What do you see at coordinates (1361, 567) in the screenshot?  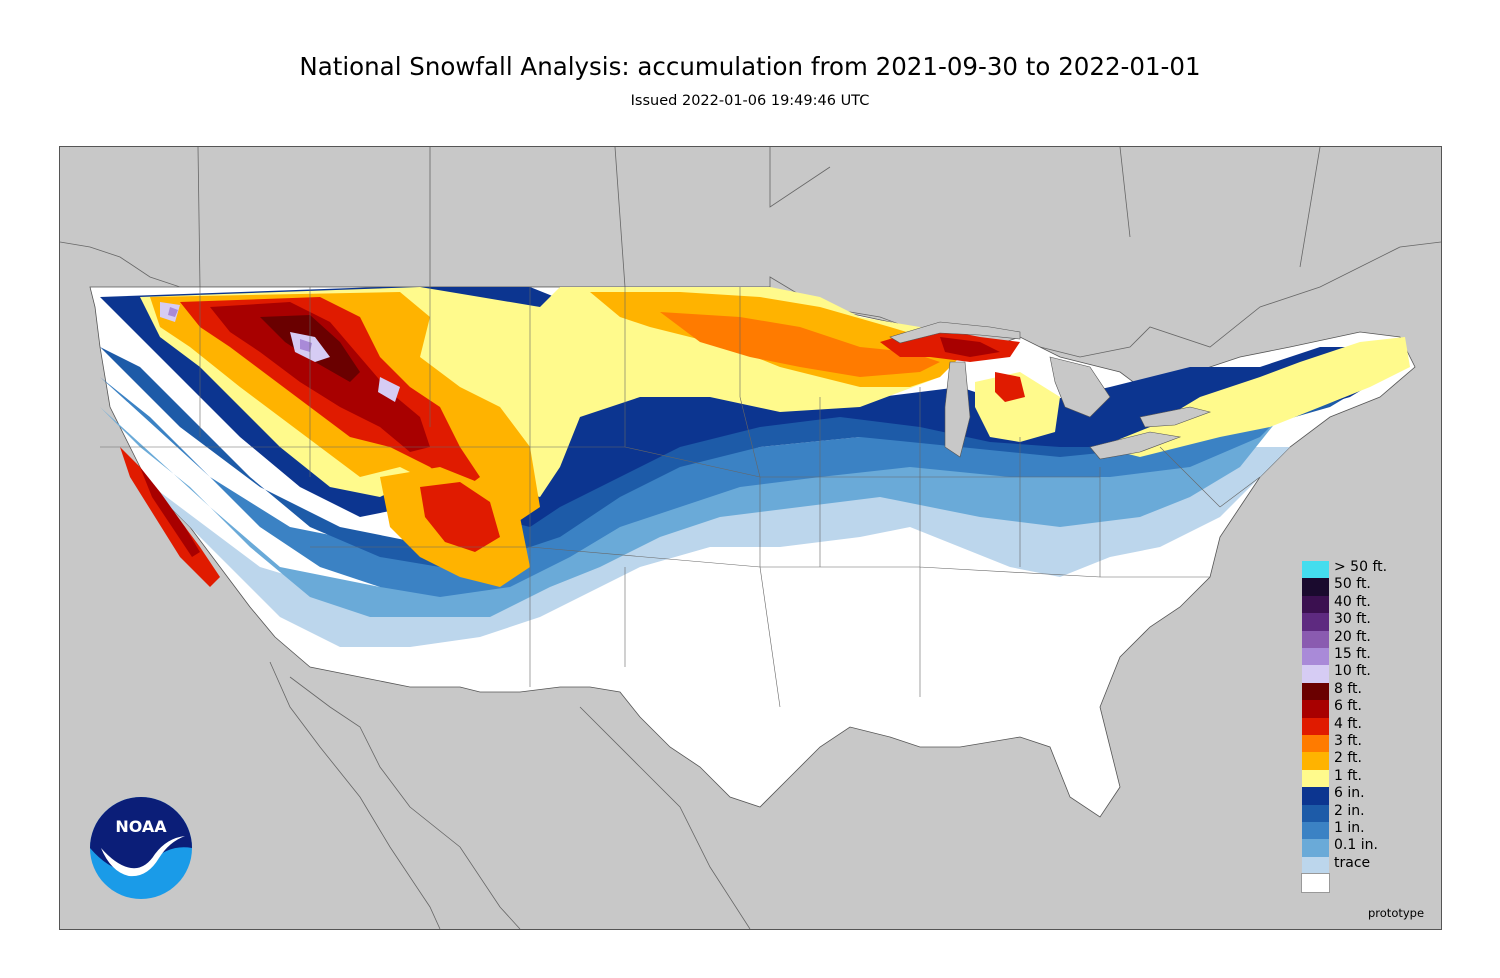 I see `legend-label: > 50 ft.` at bounding box center [1361, 567].